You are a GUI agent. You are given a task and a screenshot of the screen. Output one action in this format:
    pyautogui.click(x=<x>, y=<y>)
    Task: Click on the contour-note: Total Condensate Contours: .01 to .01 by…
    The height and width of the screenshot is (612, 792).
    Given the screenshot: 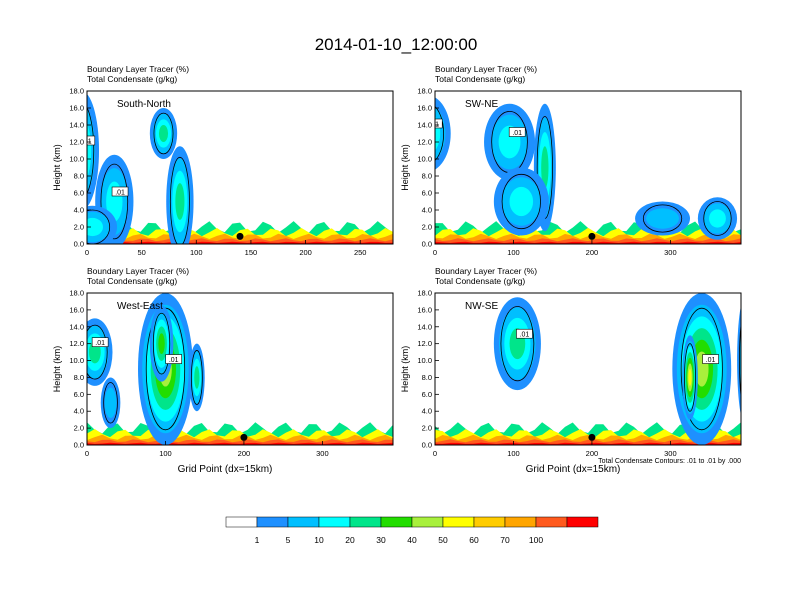 What is the action you would take?
    pyautogui.click(x=669, y=461)
    